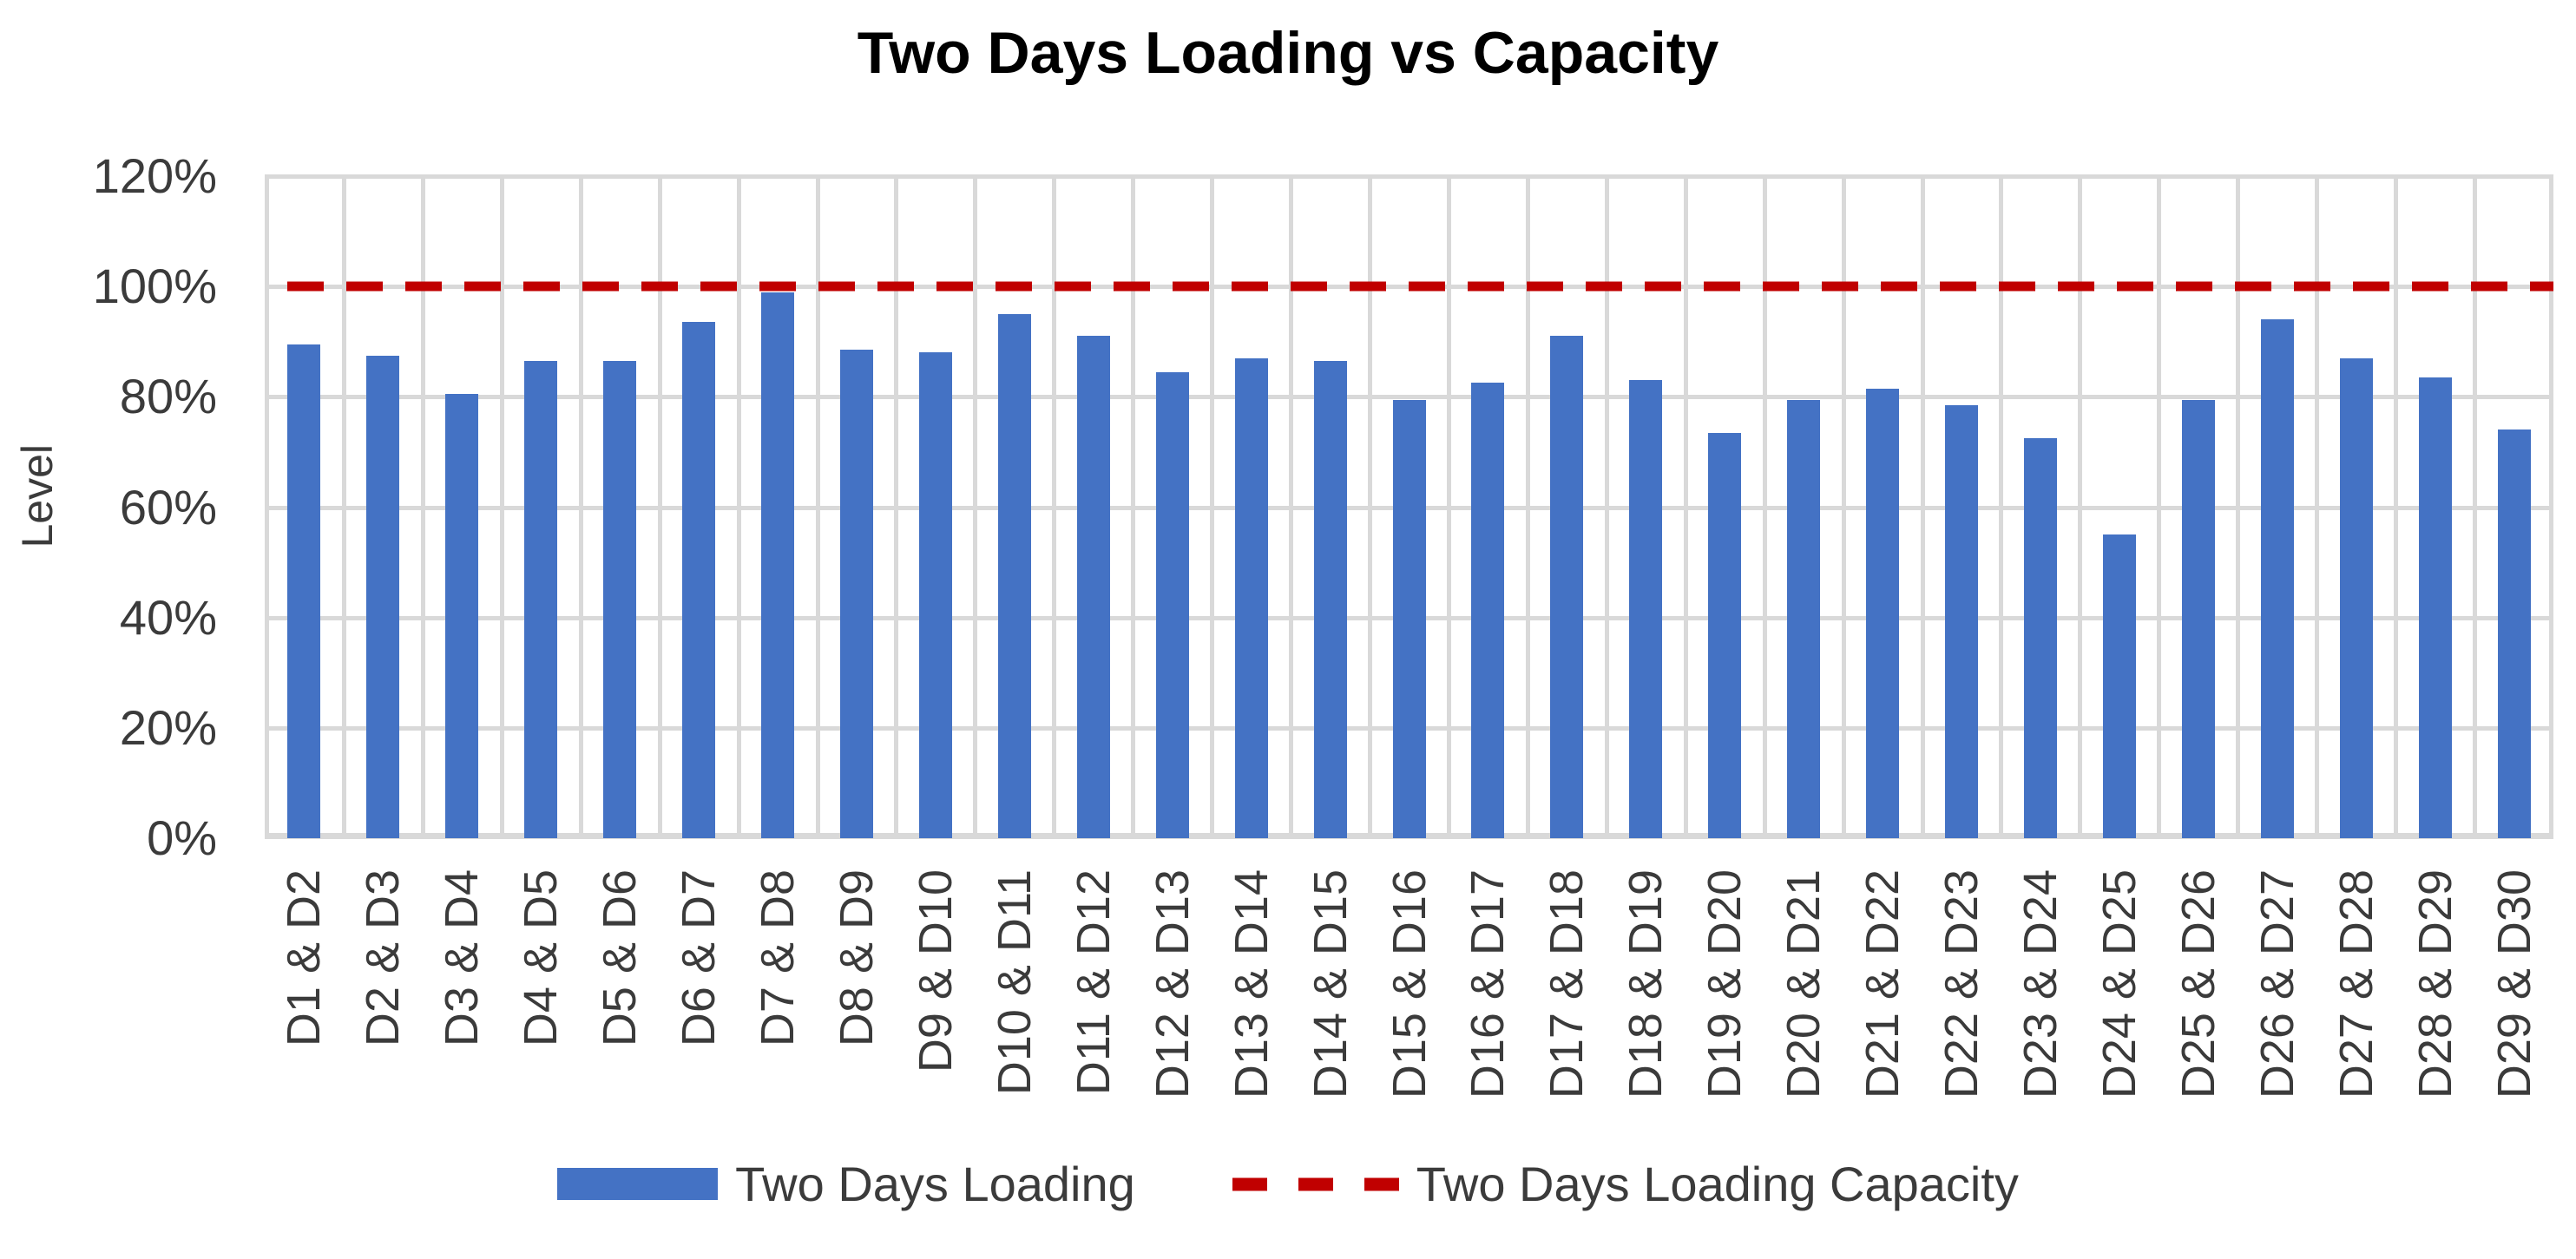 Image resolution: width=2576 pixels, height=1259 pixels. I want to click on x-axis-tick-label: D21 & D22, so click(1883, 984).